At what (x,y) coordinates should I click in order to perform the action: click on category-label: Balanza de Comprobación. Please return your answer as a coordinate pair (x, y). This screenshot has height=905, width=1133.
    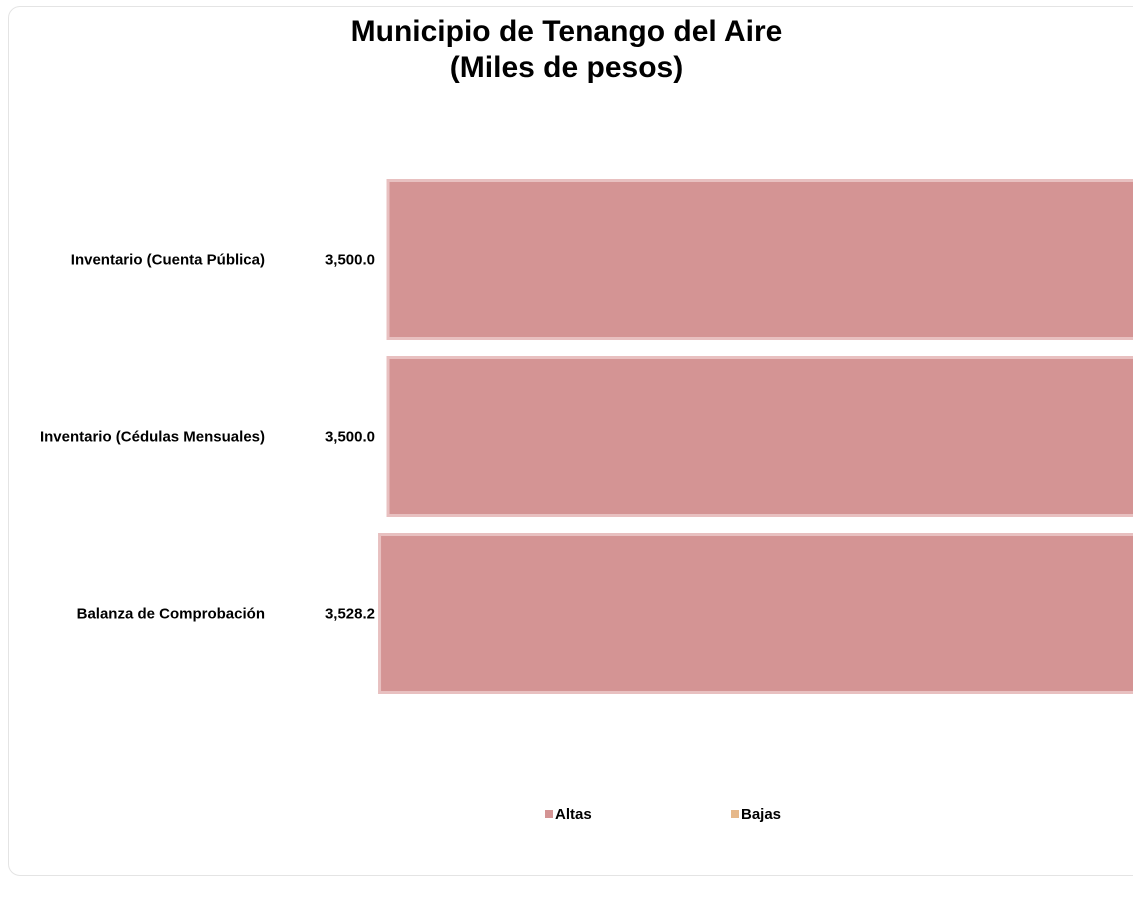
    Looking at the image, I should click on (171, 614).